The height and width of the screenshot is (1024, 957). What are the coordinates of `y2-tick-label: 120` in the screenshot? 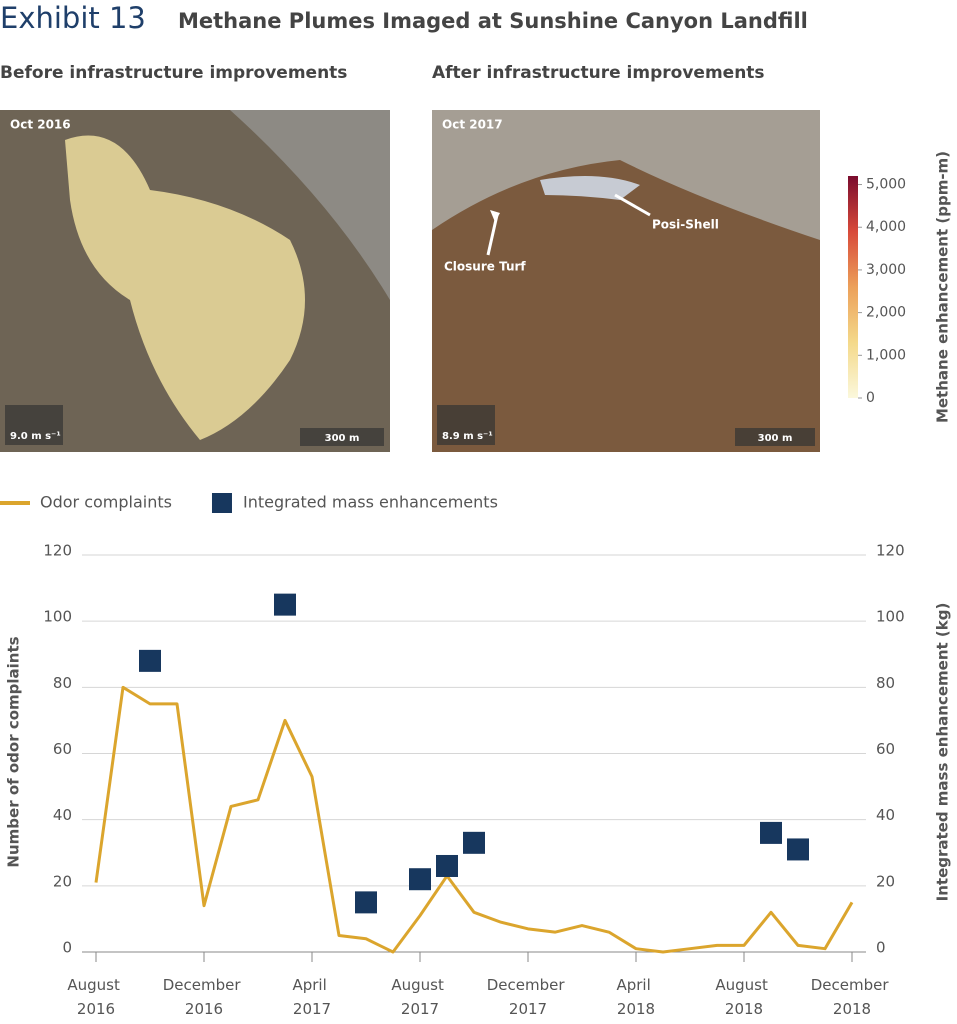 It's located at (890, 551).